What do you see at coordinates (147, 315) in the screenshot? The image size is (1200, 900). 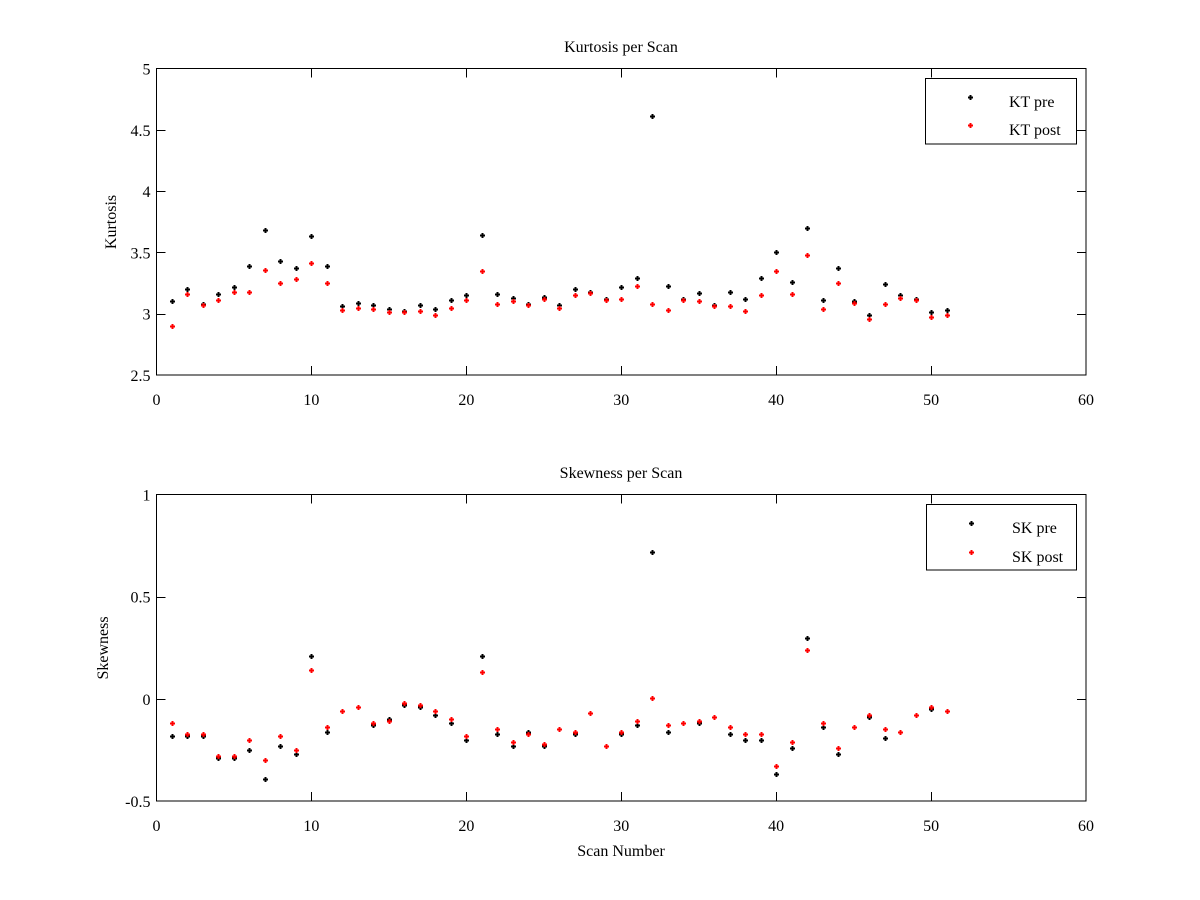 I see `y-tick-label: 3` at bounding box center [147, 315].